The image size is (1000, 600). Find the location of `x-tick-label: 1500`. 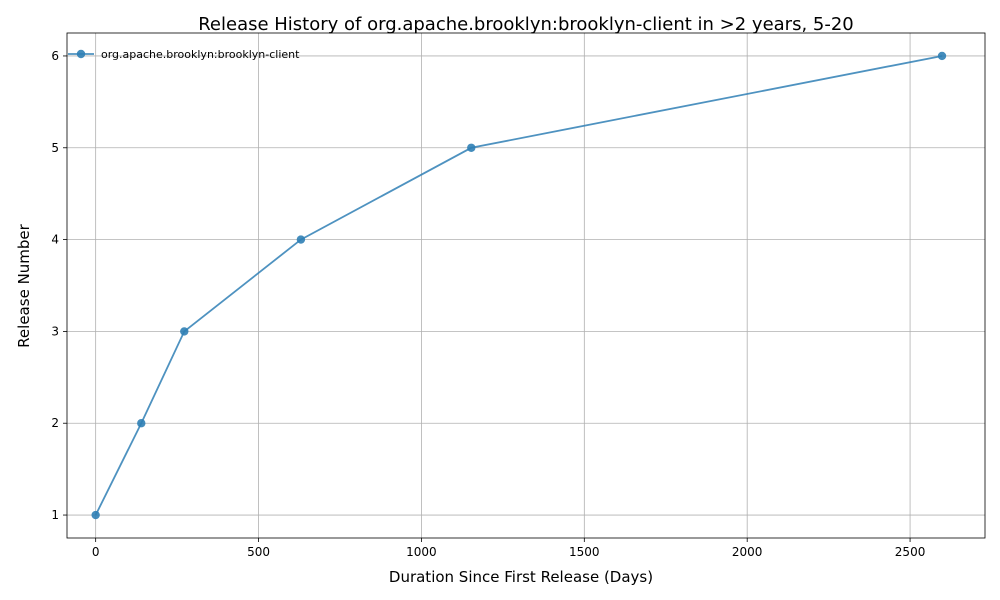

x-tick-label: 1500 is located at coordinates (584, 552).